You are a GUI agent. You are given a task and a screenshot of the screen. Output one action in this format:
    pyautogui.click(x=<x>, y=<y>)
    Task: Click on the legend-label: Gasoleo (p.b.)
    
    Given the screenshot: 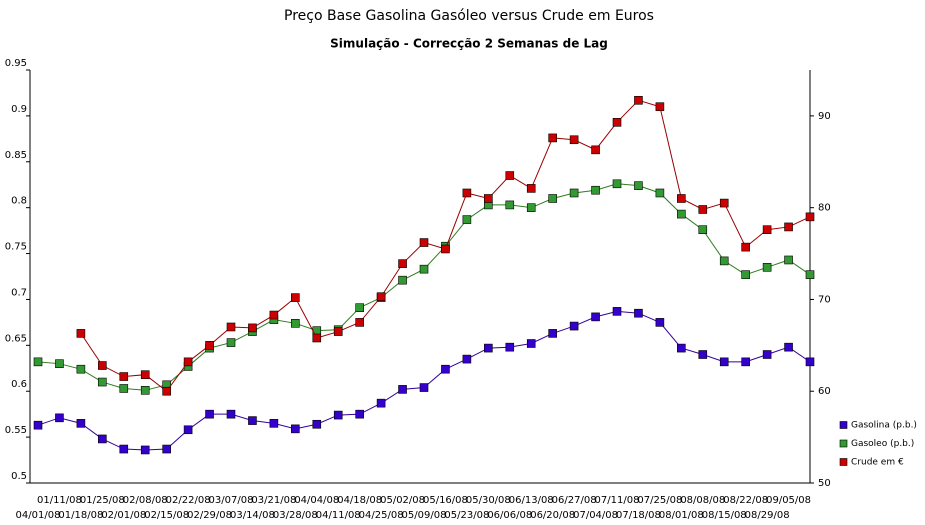 What is the action you would take?
    pyautogui.click(x=882, y=444)
    